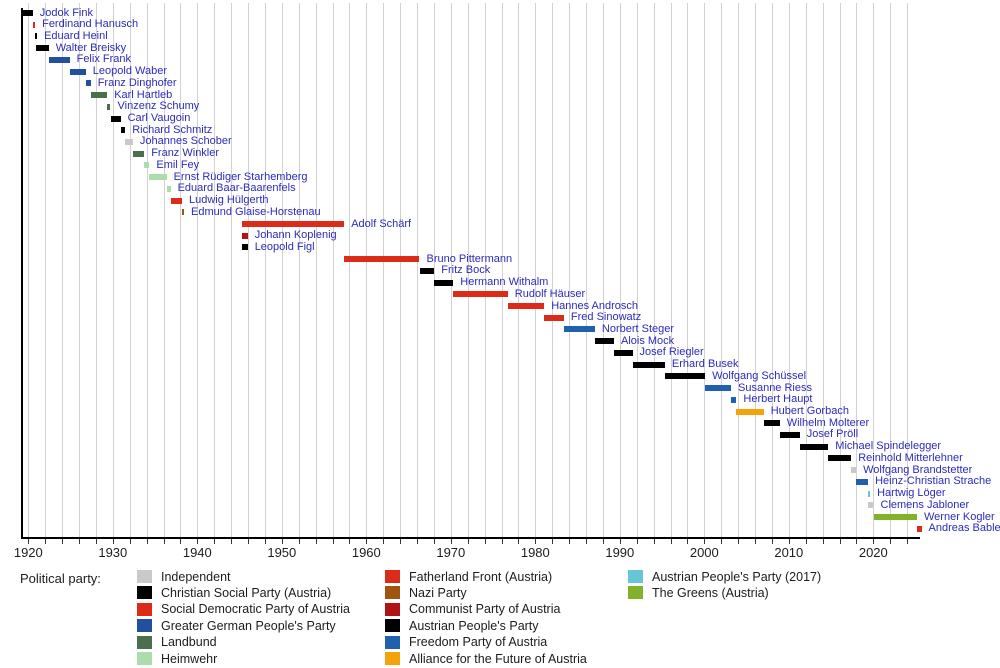 This screenshot has height=668, width=1000. I want to click on person-name-link: Norbert Steger, so click(638, 328).